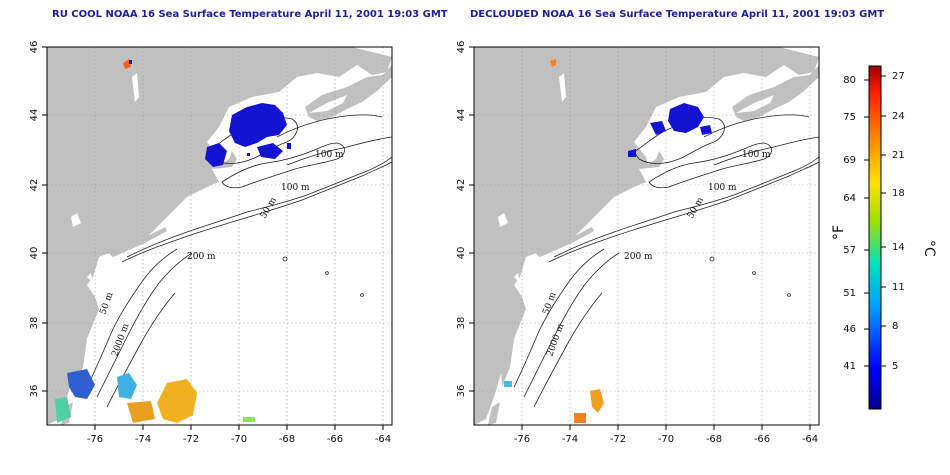 The width and height of the screenshot is (950, 475). Describe the element at coordinates (898, 193) in the screenshot. I see `celsius-tick-label: 18` at that location.